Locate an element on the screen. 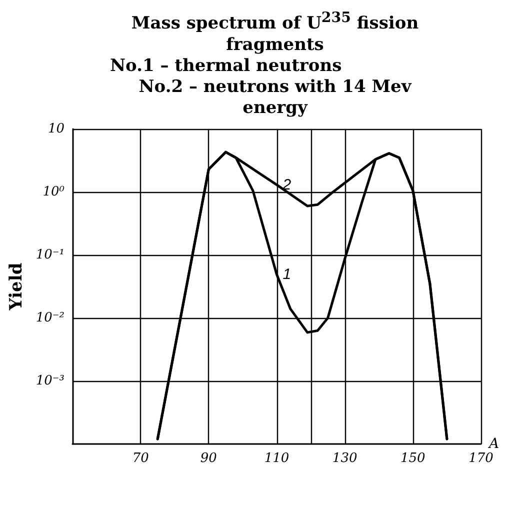  chart-subtitle: No.1 – thermal neutrons No.2 – neutrons with 14 Mev energy is located at coordinates (261, 87).